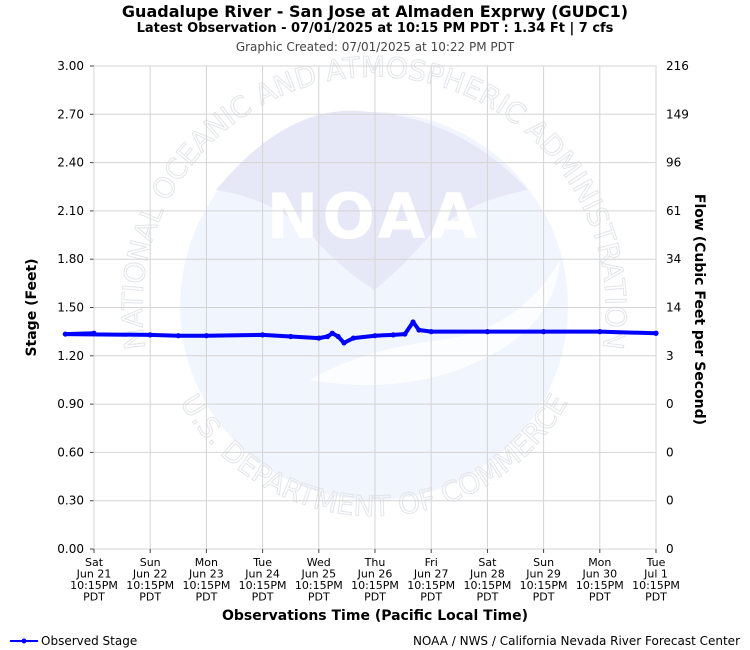 Image resolution: width=750 pixels, height=650 pixels. What do you see at coordinates (32, 307) in the screenshot?
I see `y-axis-label: Stage (Feet)` at bounding box center [32, 307].